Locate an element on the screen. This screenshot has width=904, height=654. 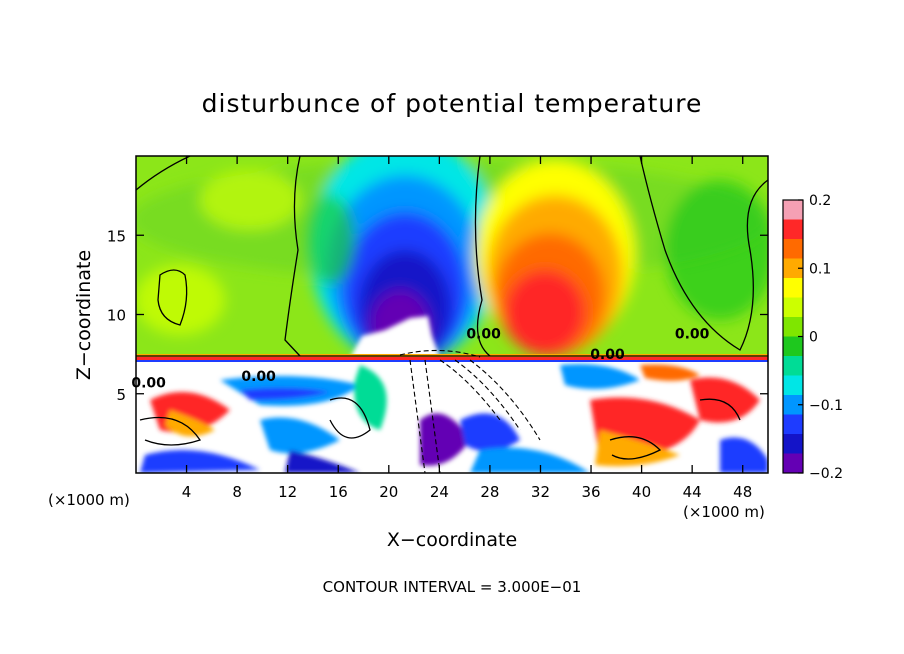
lower-anomalies is located at coordinates (454, 418).